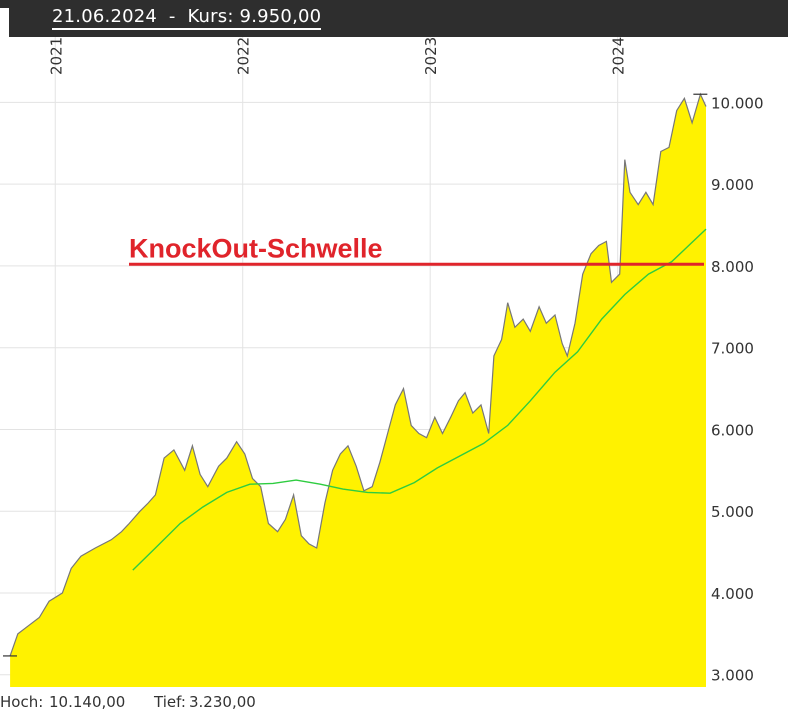 Image resolution: width=788 pixels, height=727 pixels. What do you see at coordinates (732, 594) in the screenshot?
I see `y-tick-label: 4.000` at bounding box center [732, 594].